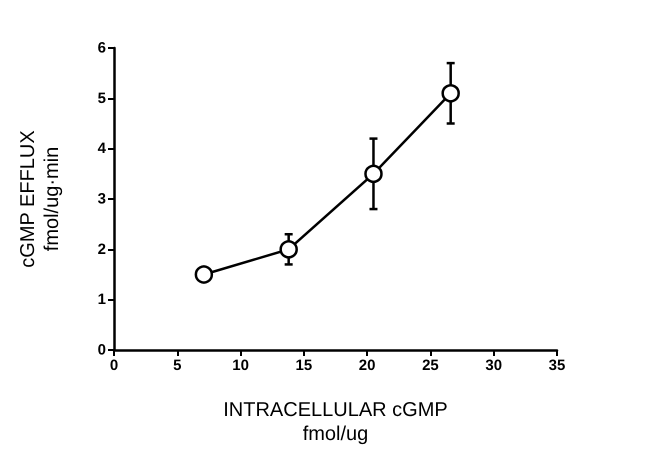 This screenshot has width=655, height=464. Describe the element at coordinates (102, 98) in the screenshot. I see `y-tick-label: 5` at that location.